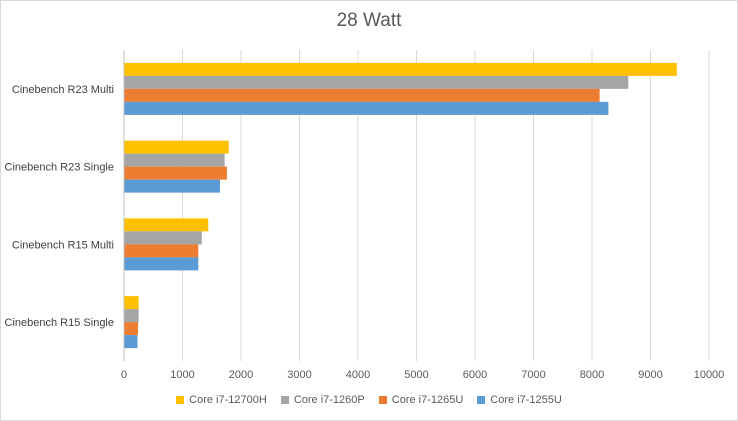 The image size is (738, 421). I want to click on chart-title: 28 Watt, so click(369, 20).